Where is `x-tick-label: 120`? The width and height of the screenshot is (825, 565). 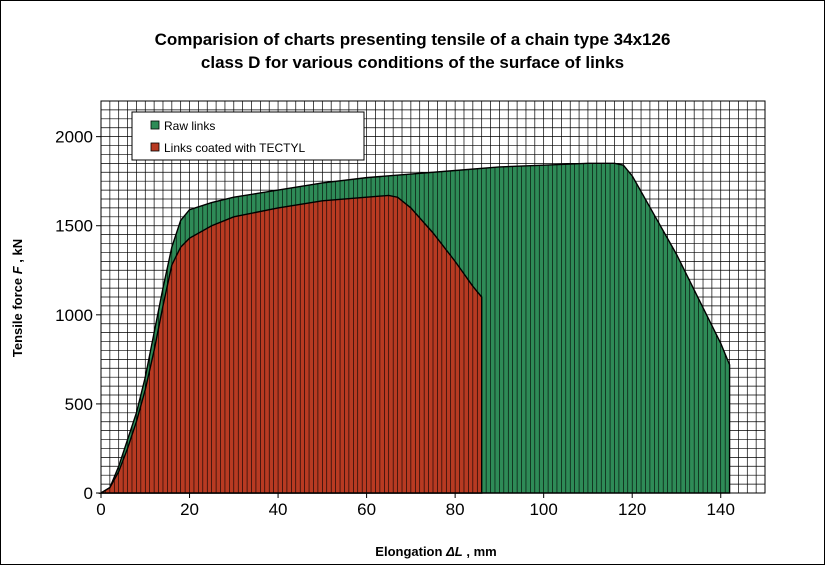 x-tick-label: 120 is located at coordinates (632, 509).